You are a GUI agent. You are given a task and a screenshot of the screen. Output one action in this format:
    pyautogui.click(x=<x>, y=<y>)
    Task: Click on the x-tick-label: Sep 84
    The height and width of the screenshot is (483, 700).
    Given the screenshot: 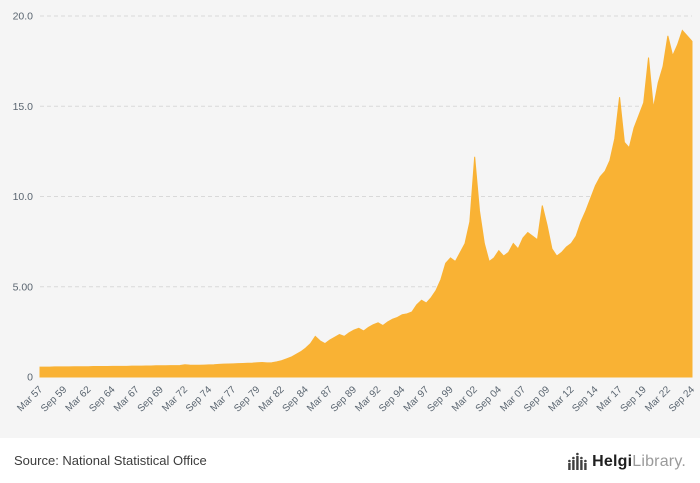 What is the action you would take?
    pyautogui.click(x=296, y=399)
    